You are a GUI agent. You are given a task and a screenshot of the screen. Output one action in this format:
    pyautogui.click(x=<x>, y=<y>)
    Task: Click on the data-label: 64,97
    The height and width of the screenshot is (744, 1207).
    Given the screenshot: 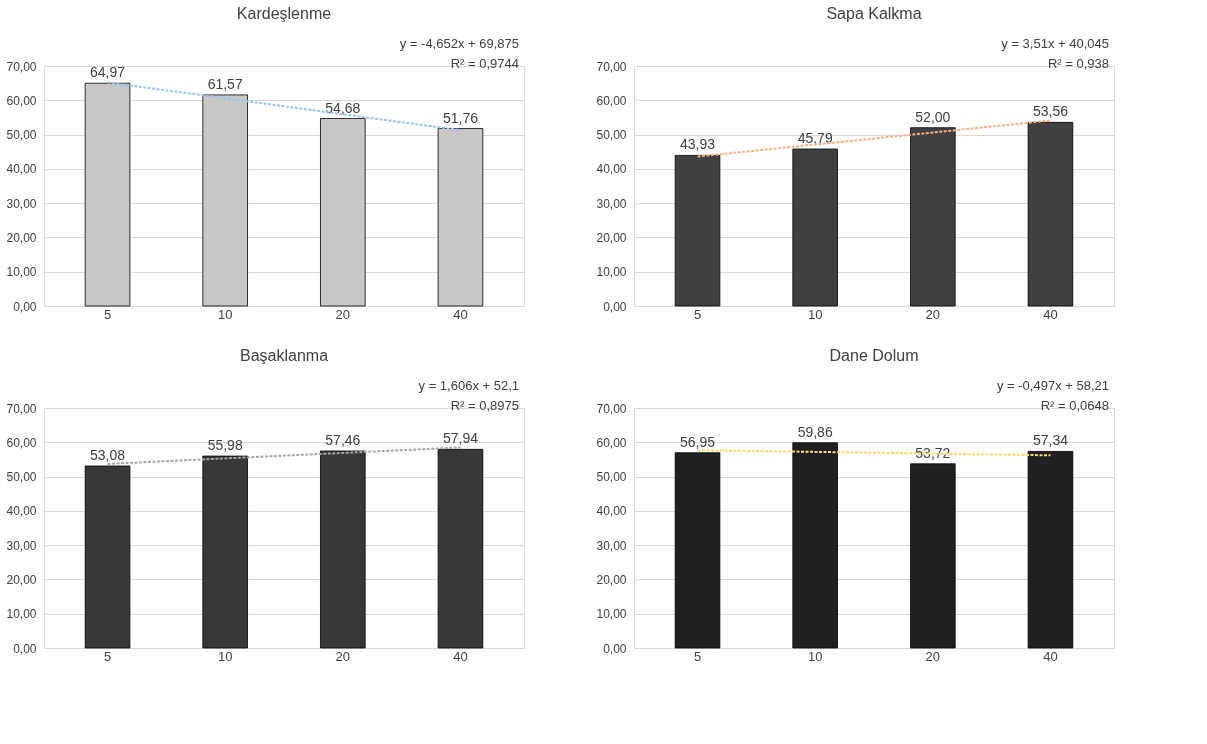 What is the action you would take?
    pyautogui.click(x=108, y=72)
    